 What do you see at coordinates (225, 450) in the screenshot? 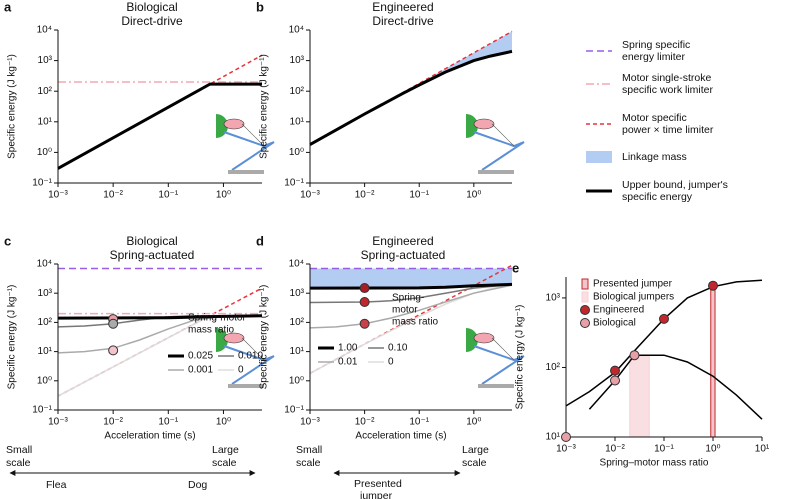
I see `annotation: Large` at bounding box center [225, 450].